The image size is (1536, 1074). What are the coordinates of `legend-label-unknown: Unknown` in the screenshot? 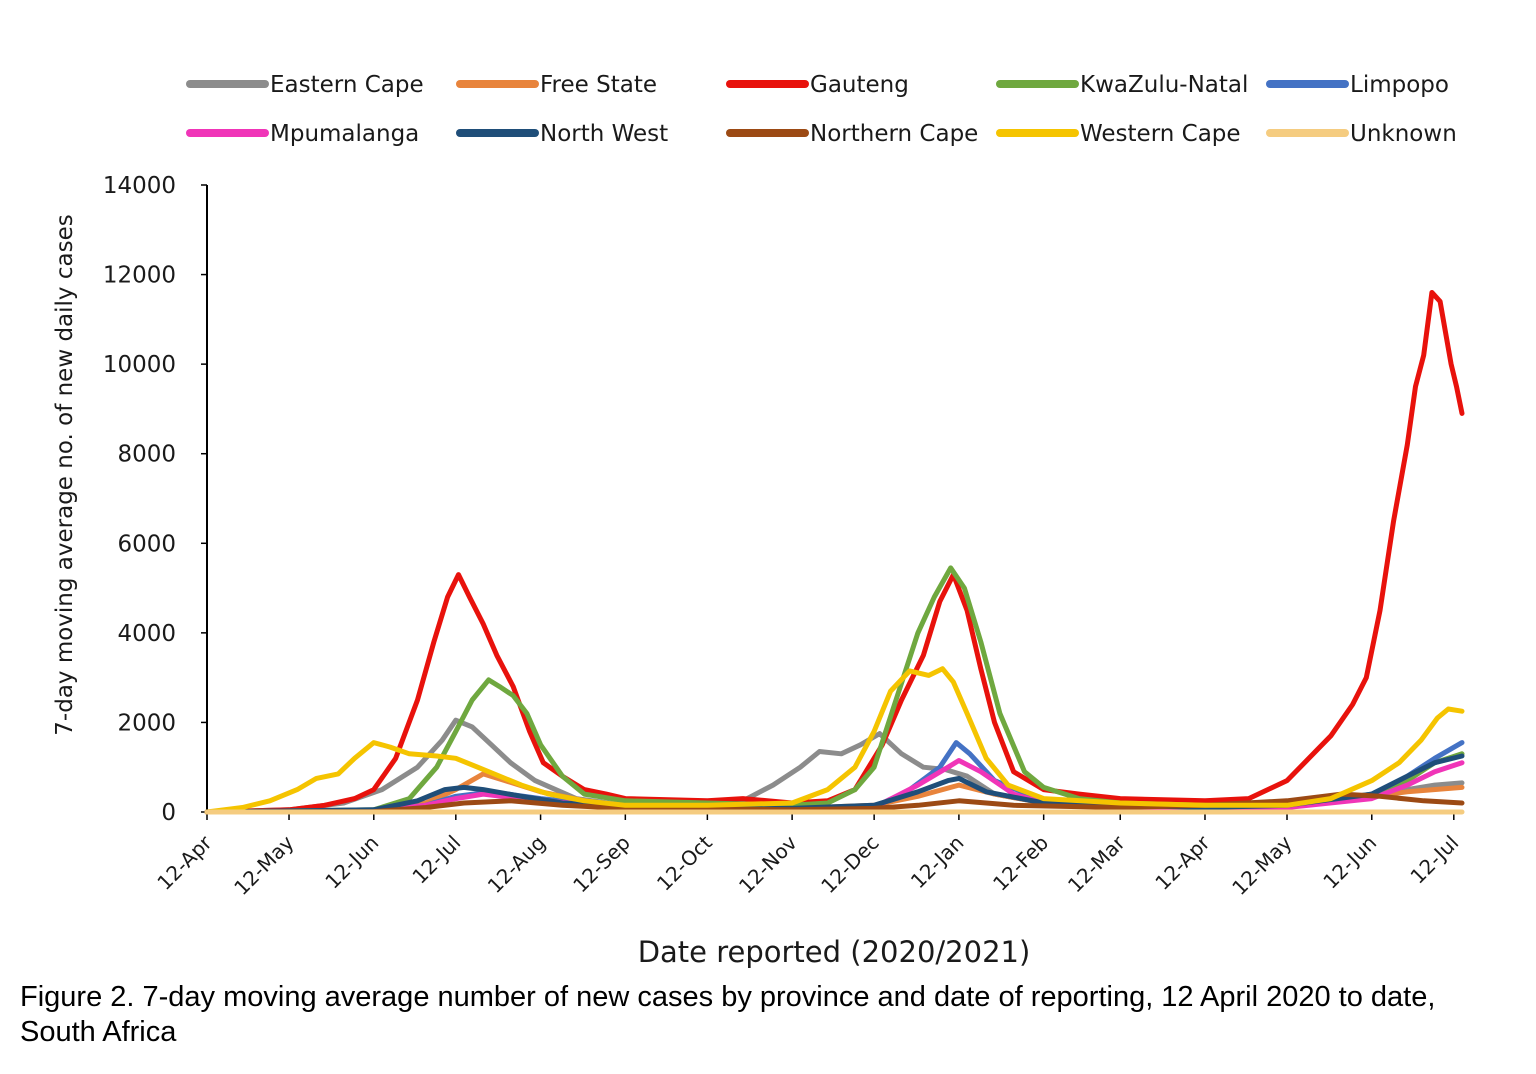 It's located at (1403, 134).